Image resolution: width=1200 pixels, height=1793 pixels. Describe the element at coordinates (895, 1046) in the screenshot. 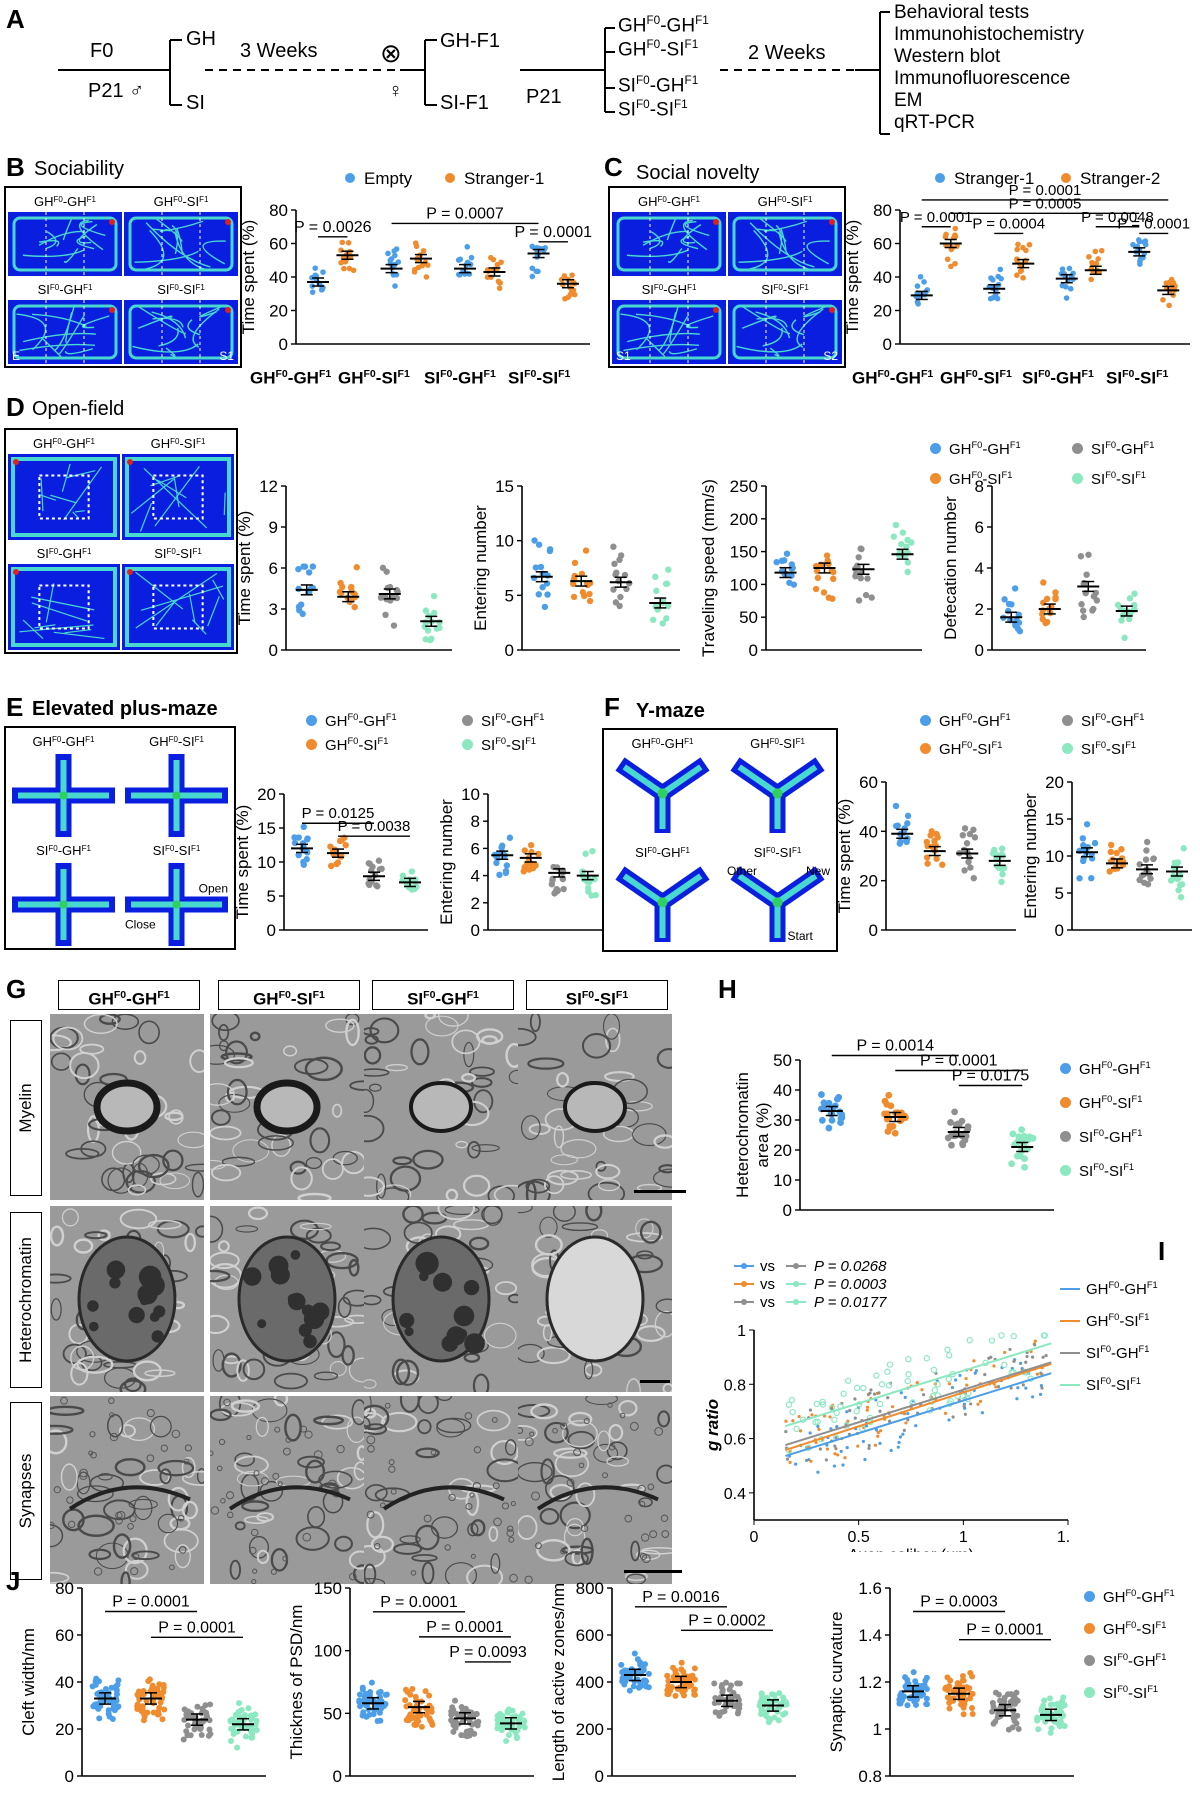

I see `p-value-label: P = 0.0014` at that location.